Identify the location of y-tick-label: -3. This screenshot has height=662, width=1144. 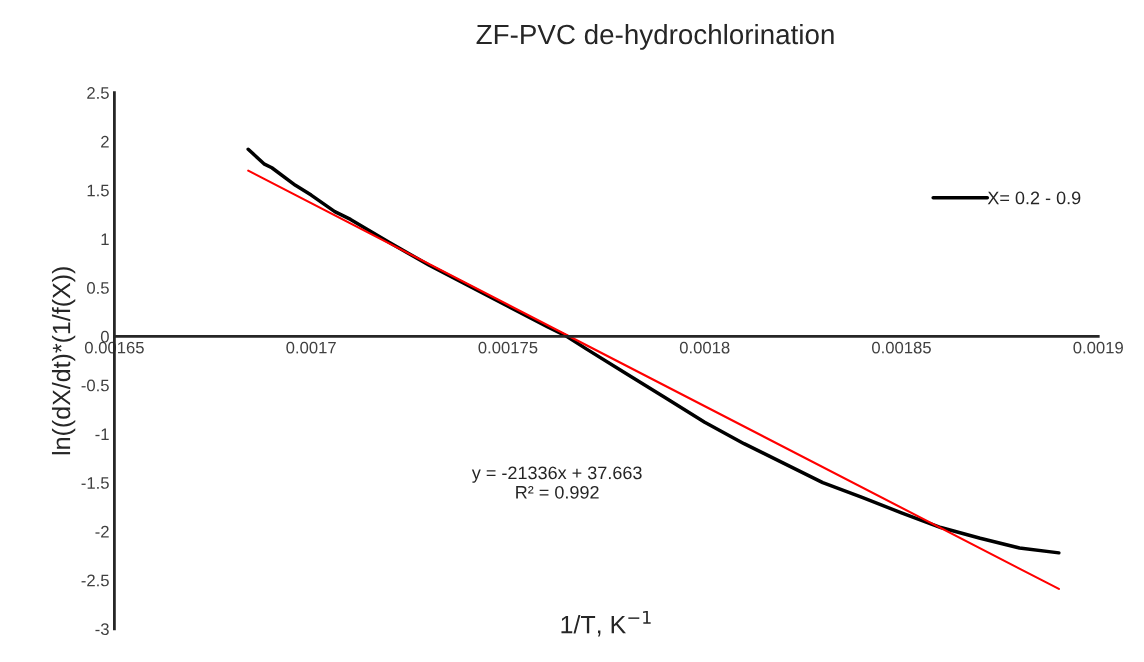
(102, 629).